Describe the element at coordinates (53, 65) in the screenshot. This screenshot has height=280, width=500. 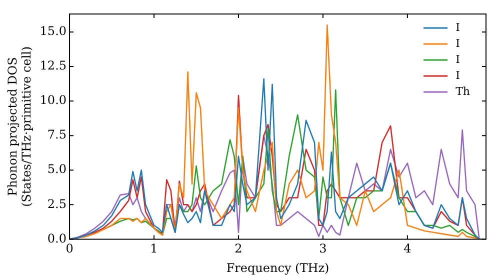
I see `y-tick-label: 12.5` at that location.